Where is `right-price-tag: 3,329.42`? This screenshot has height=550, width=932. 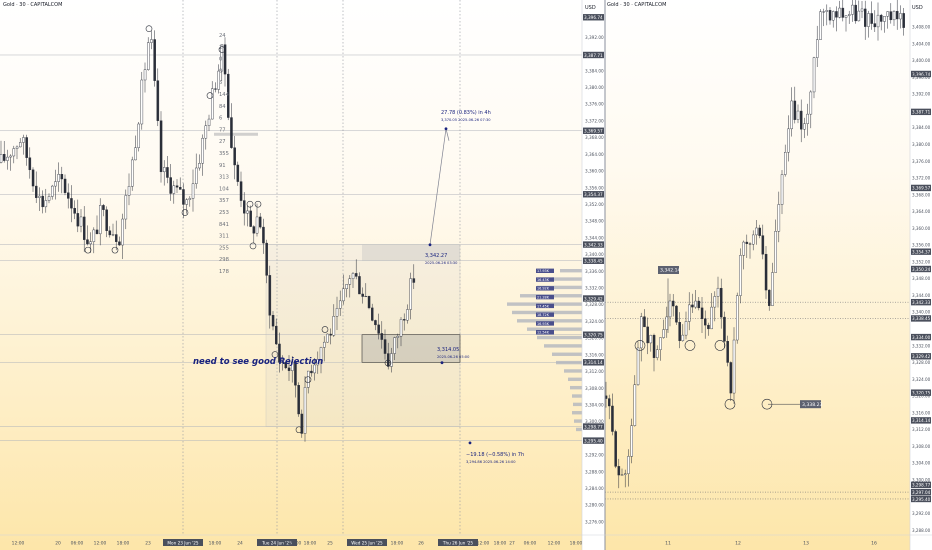 right-price-tag: 3,329.42 is located at coordinates (921, 356).